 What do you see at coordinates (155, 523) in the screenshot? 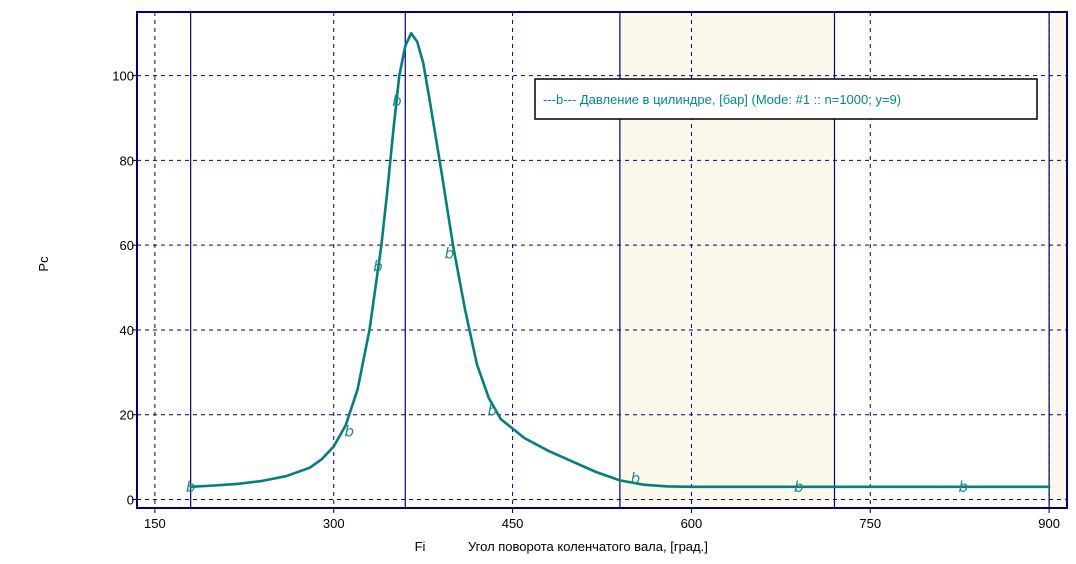
I see `x-tick-label: 150` at bounding box center [155, 523].